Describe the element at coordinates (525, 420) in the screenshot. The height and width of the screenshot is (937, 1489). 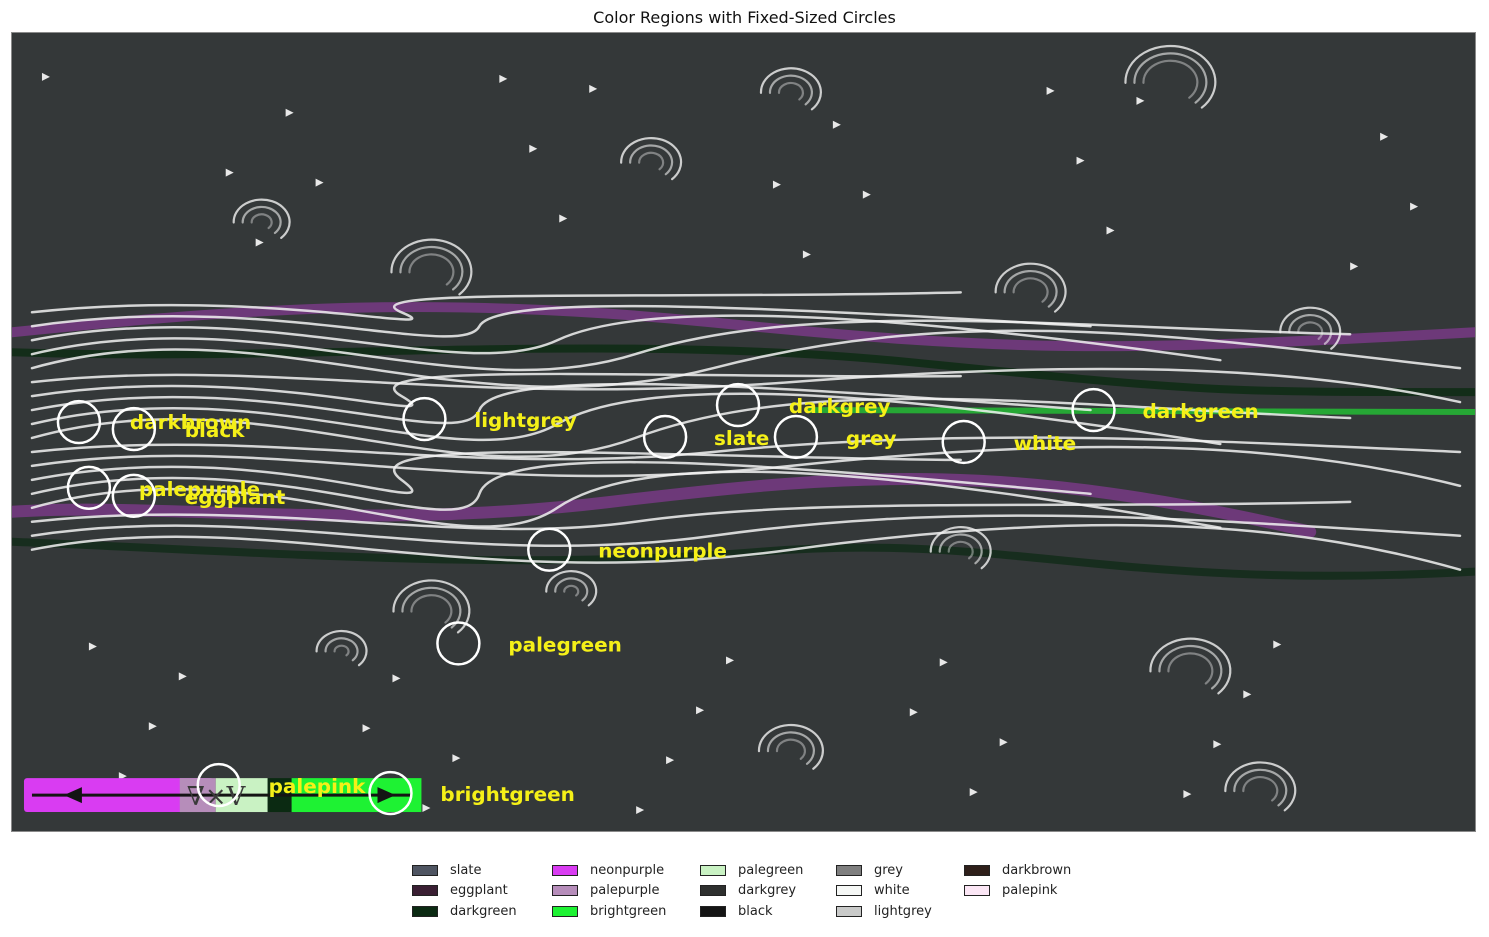
I see `region-label: lightgrey` at that location.